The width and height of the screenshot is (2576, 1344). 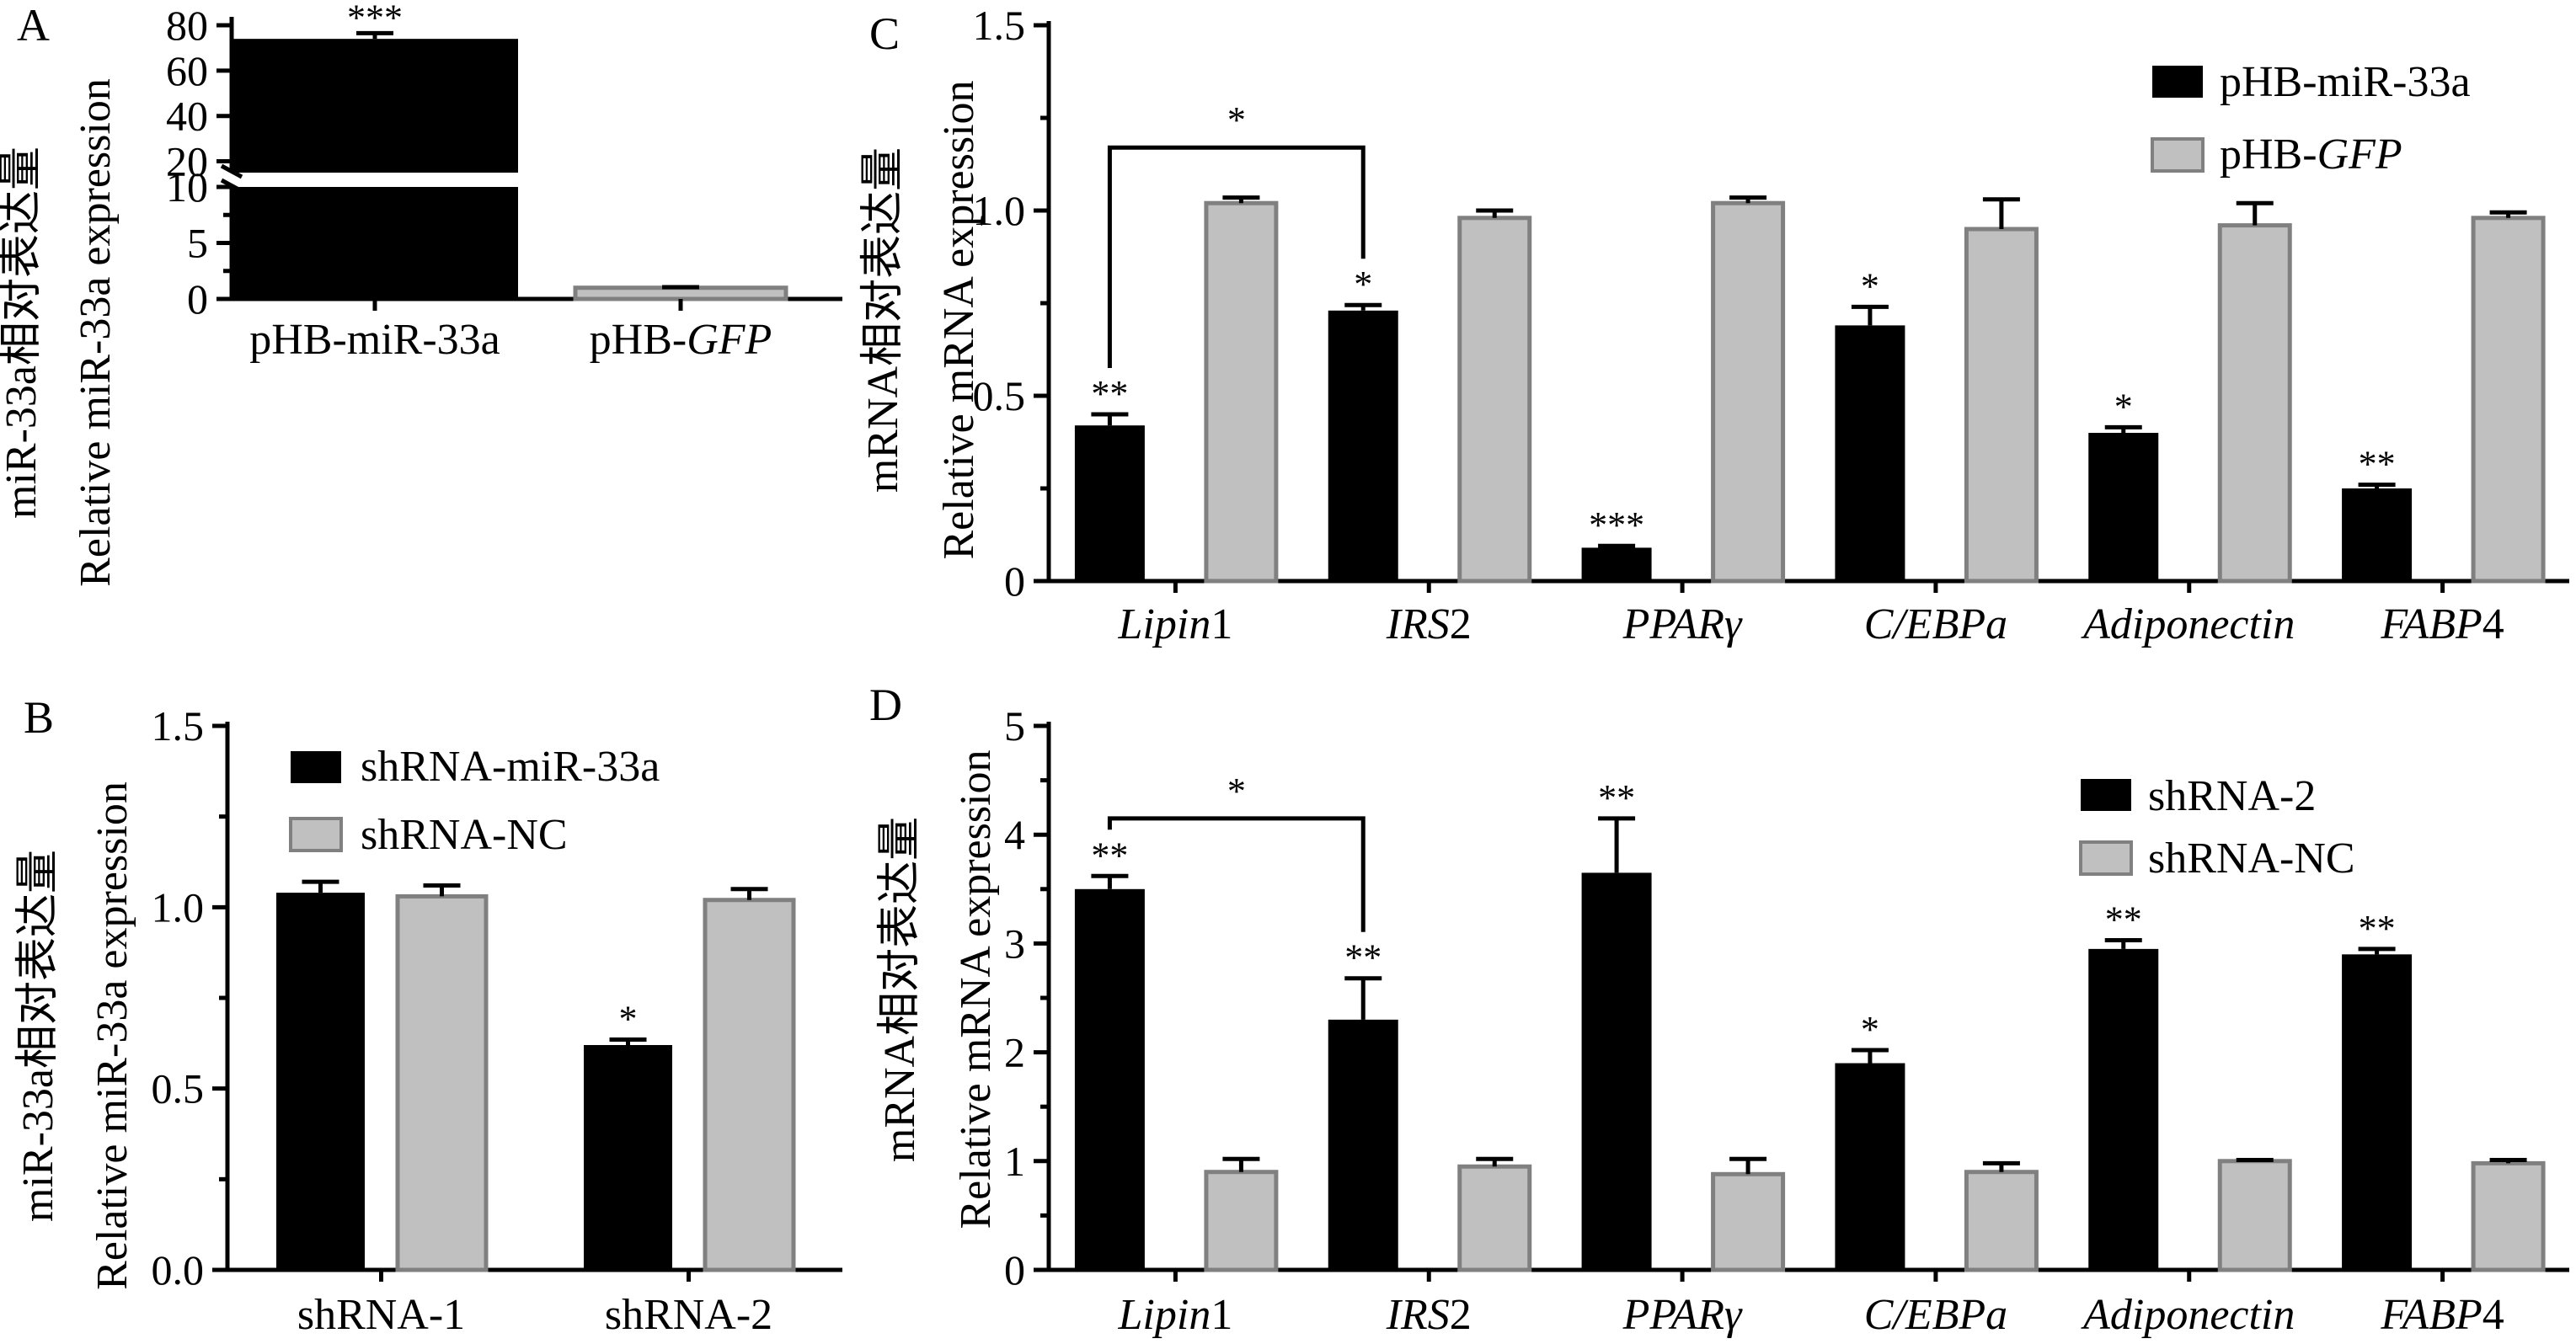 What do you see at coordinates (729, 340) in the screenshot?
I see `panel-a-category-gfp-italic: GFP` at bounding box center [729, 340].